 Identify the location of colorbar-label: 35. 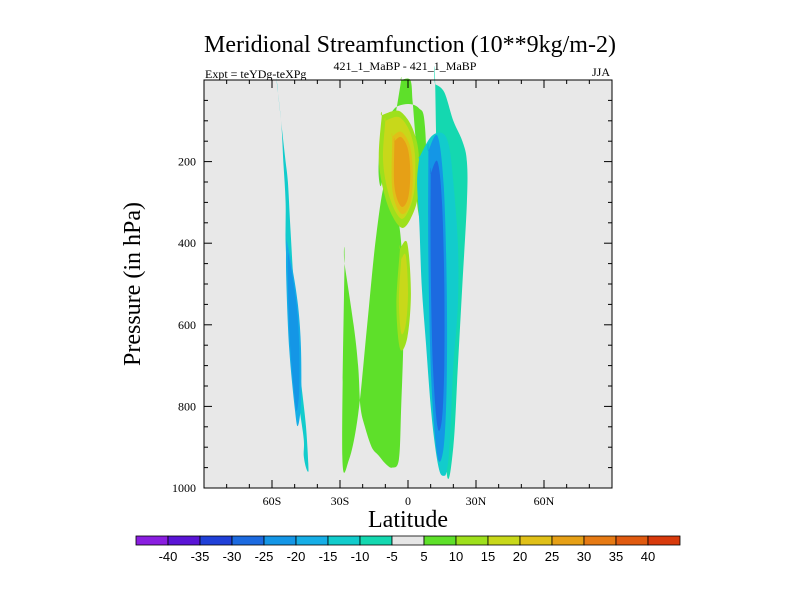
(616, 556).